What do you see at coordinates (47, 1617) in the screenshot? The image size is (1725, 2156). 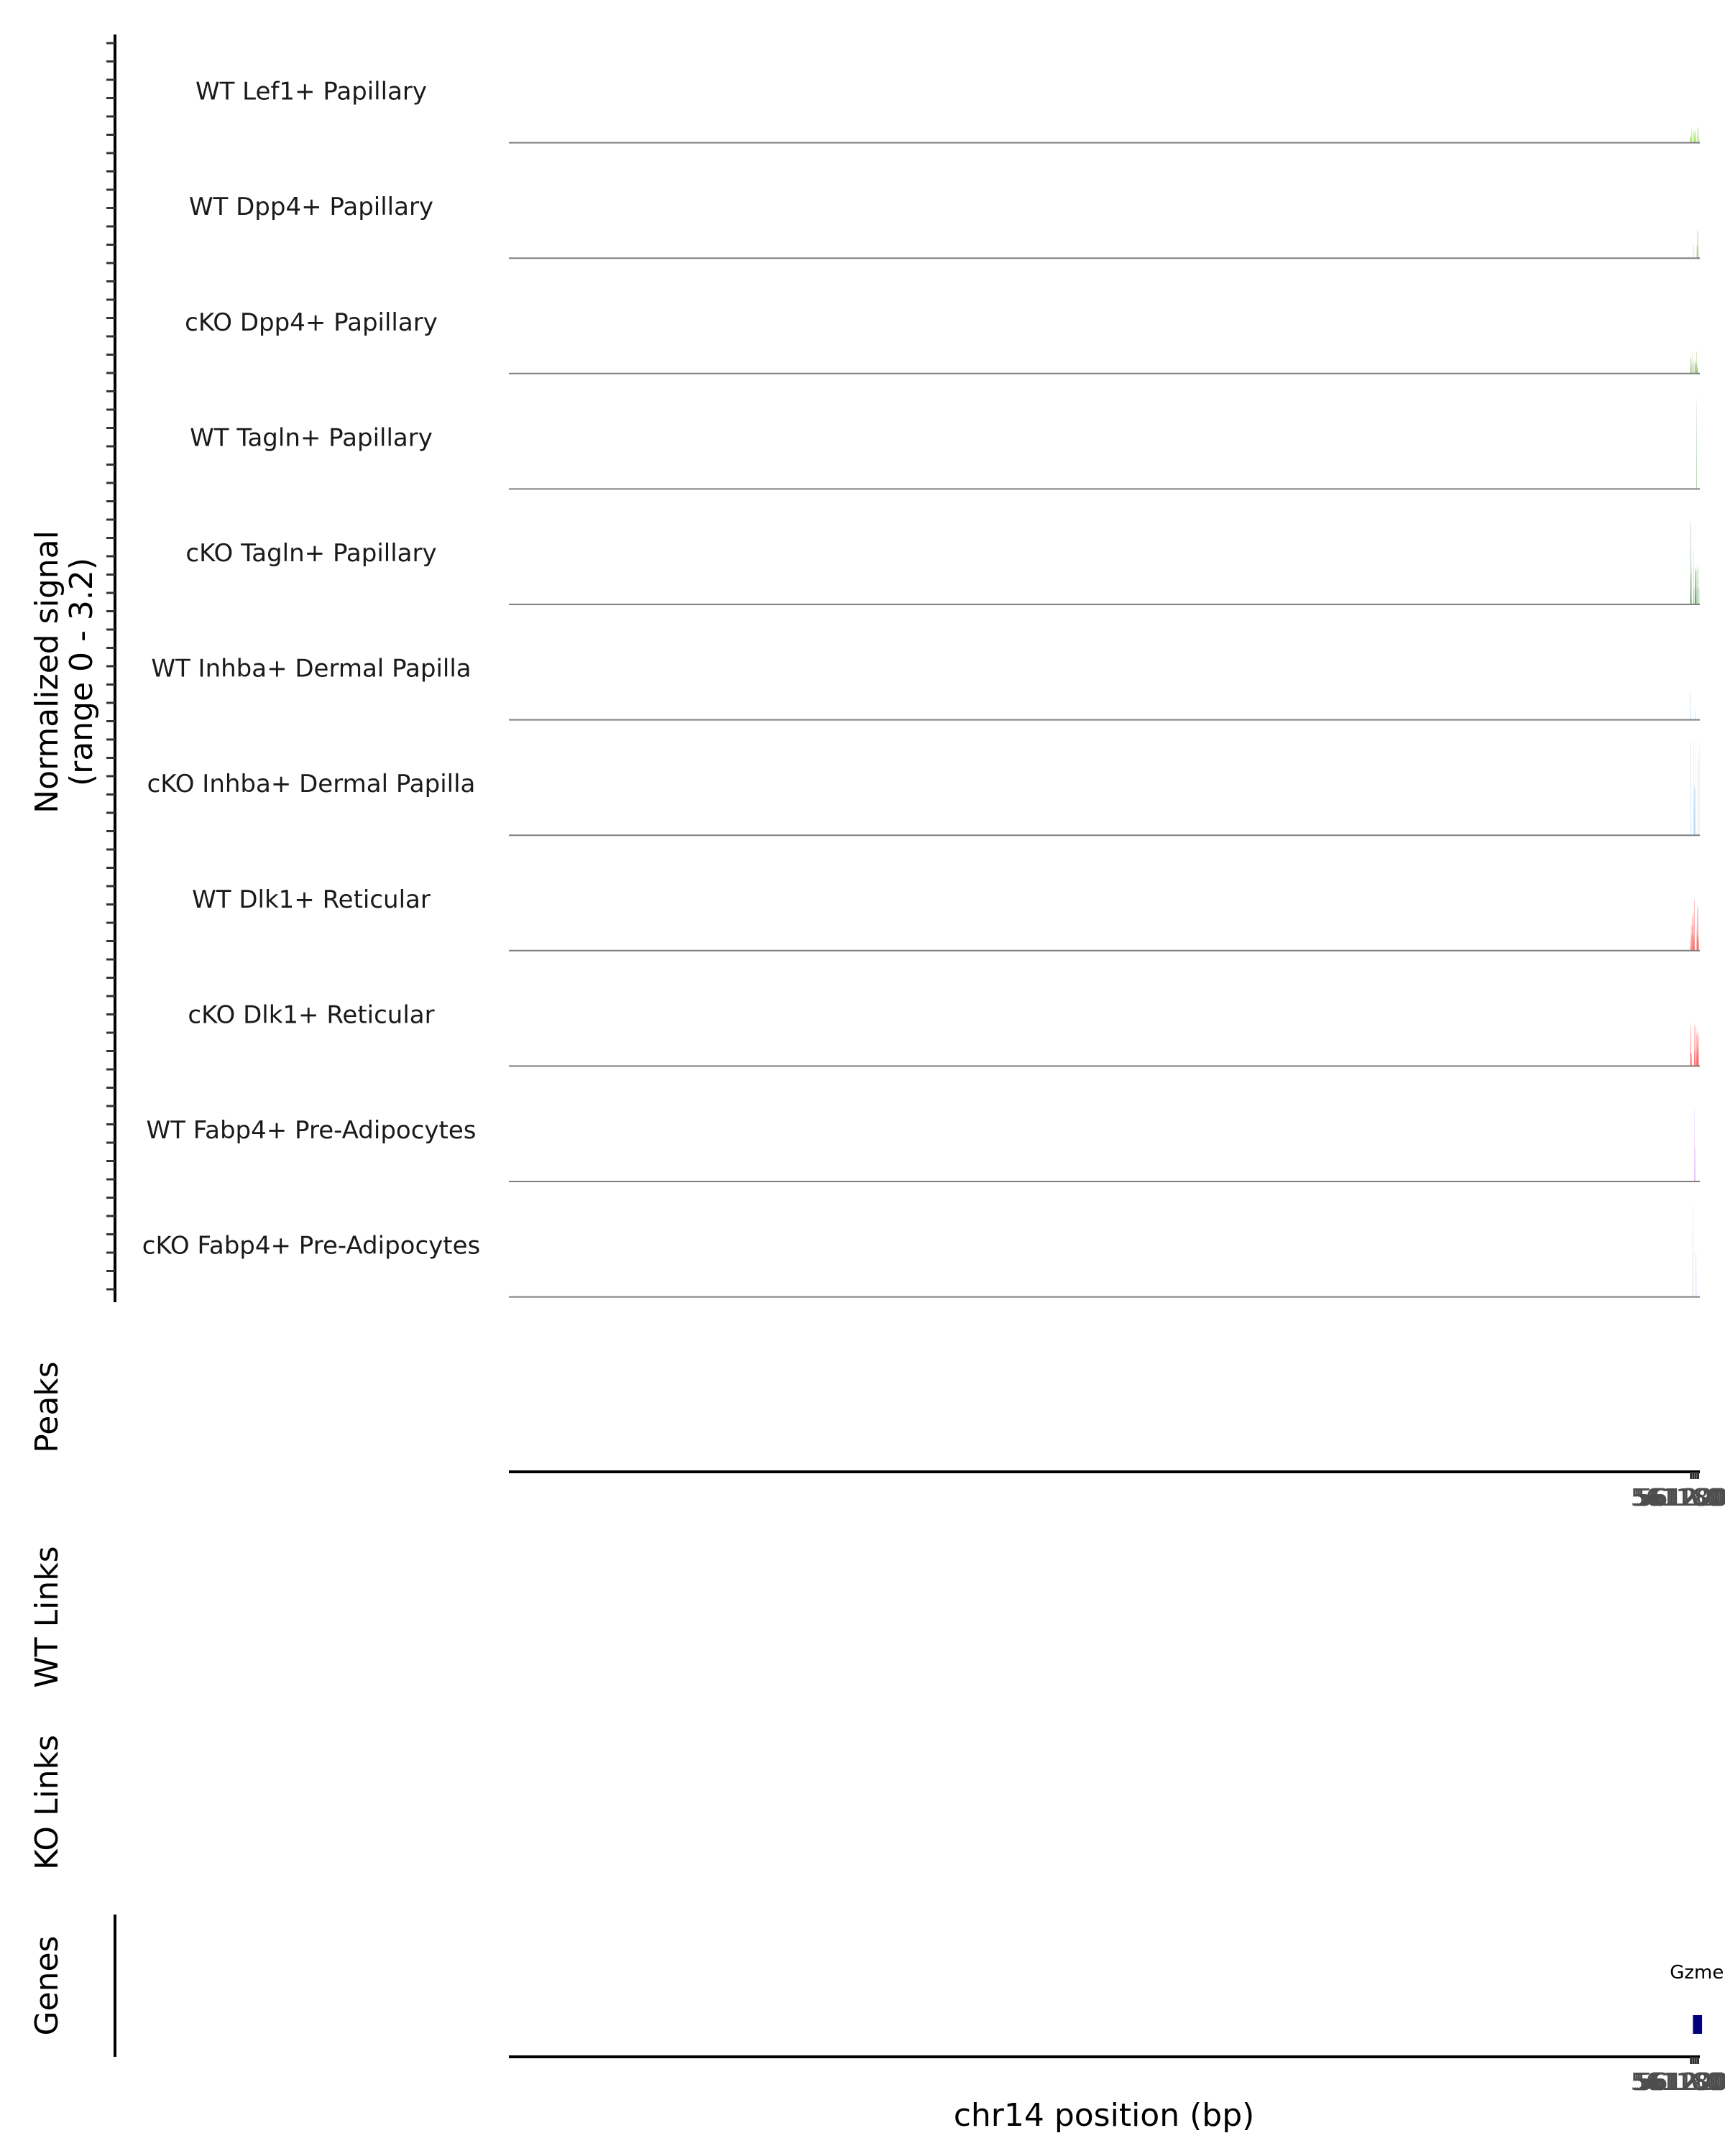 I see `wt-links-track-title: WT Links` at bounding box center [47, 1617].